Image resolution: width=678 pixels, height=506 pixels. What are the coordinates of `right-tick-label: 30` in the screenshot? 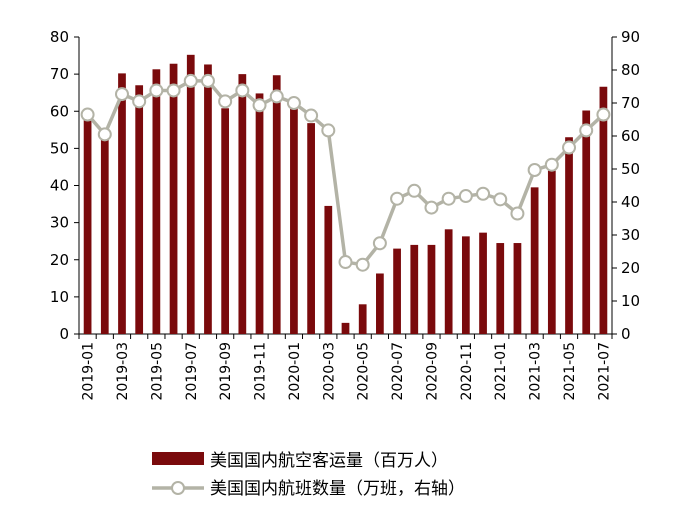 It's located at (630, 235).